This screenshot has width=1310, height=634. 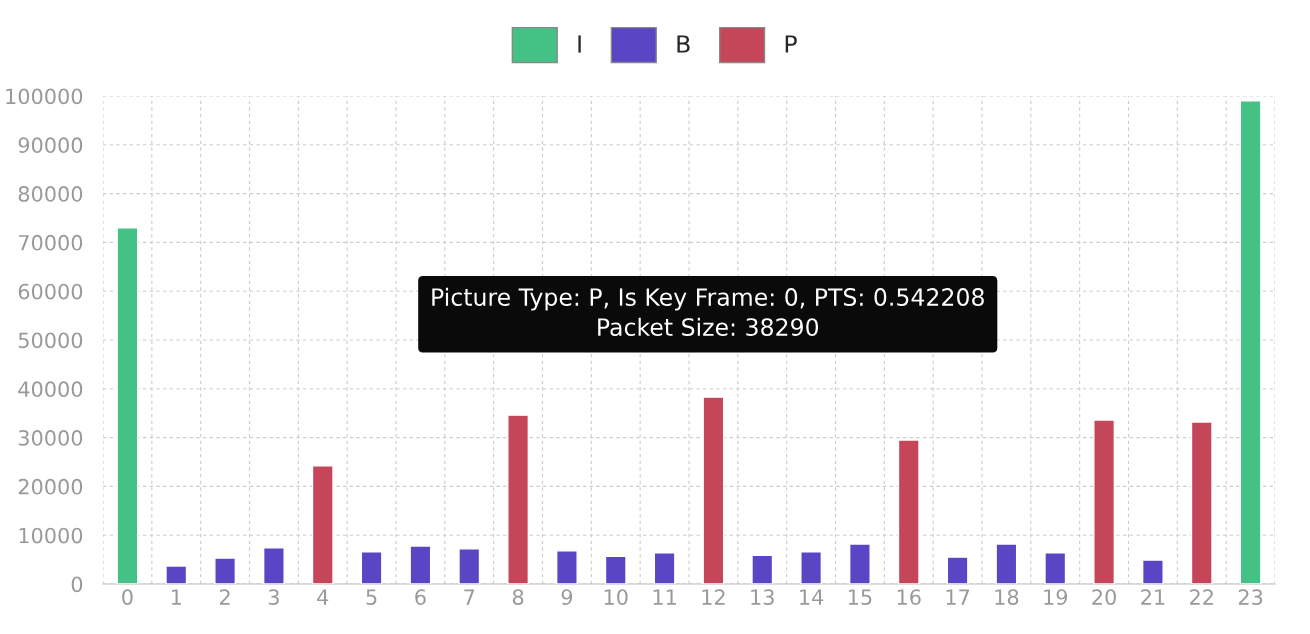 I want to click on legend-label: P, so click(x=791, y=44).